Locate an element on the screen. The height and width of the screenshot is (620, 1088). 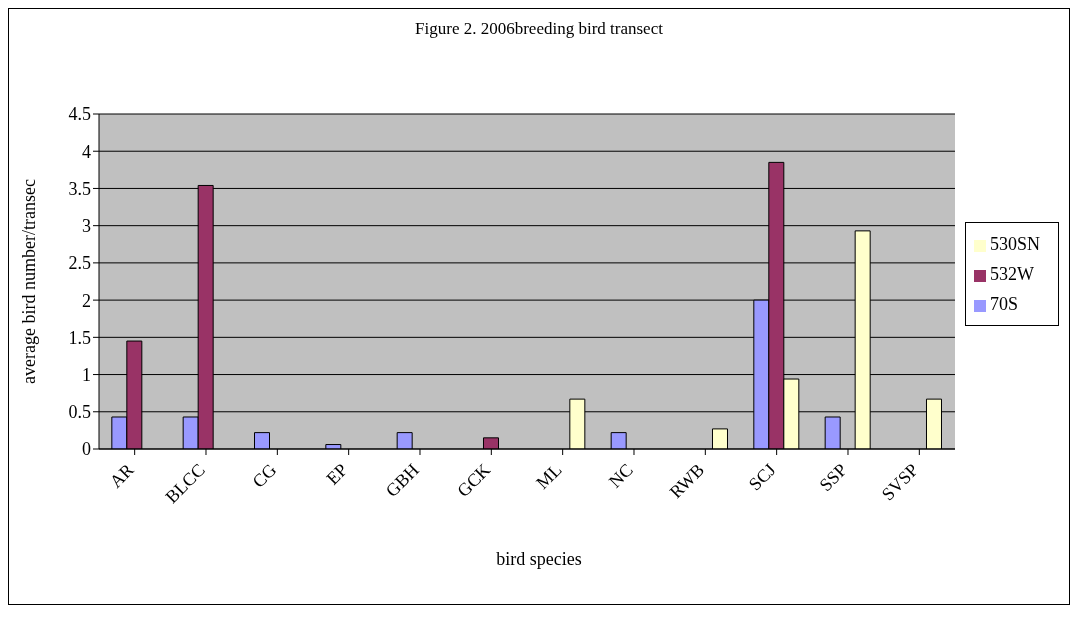
y-tick-label: 0 is located at coordinates (86, 449).